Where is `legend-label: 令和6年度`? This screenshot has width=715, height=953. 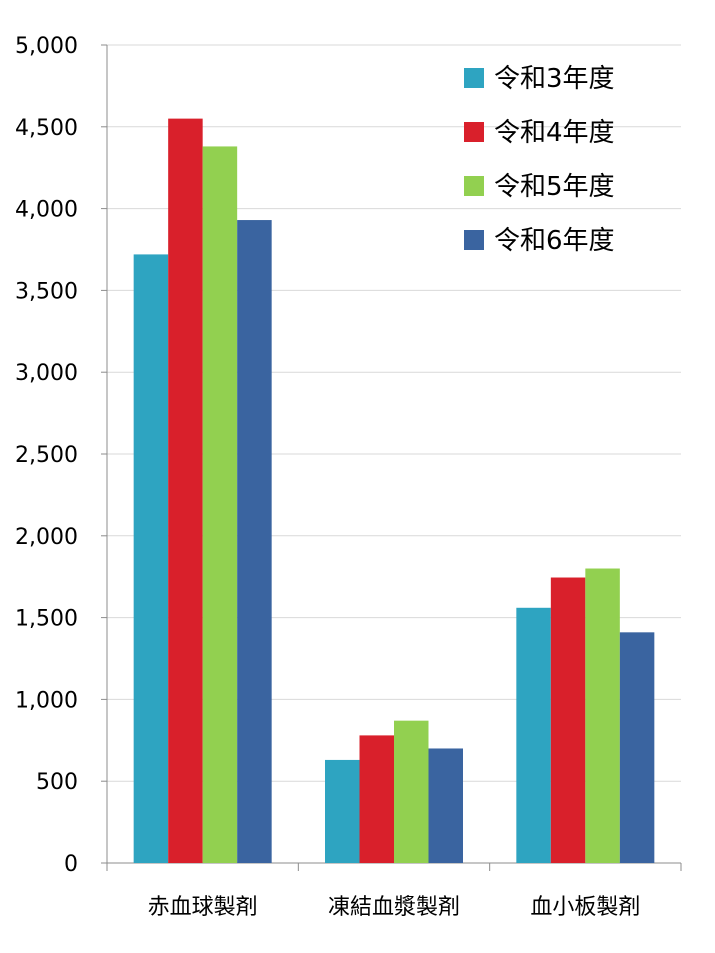 legend-label: 令和6年度 is located at coordinates (554, 241).